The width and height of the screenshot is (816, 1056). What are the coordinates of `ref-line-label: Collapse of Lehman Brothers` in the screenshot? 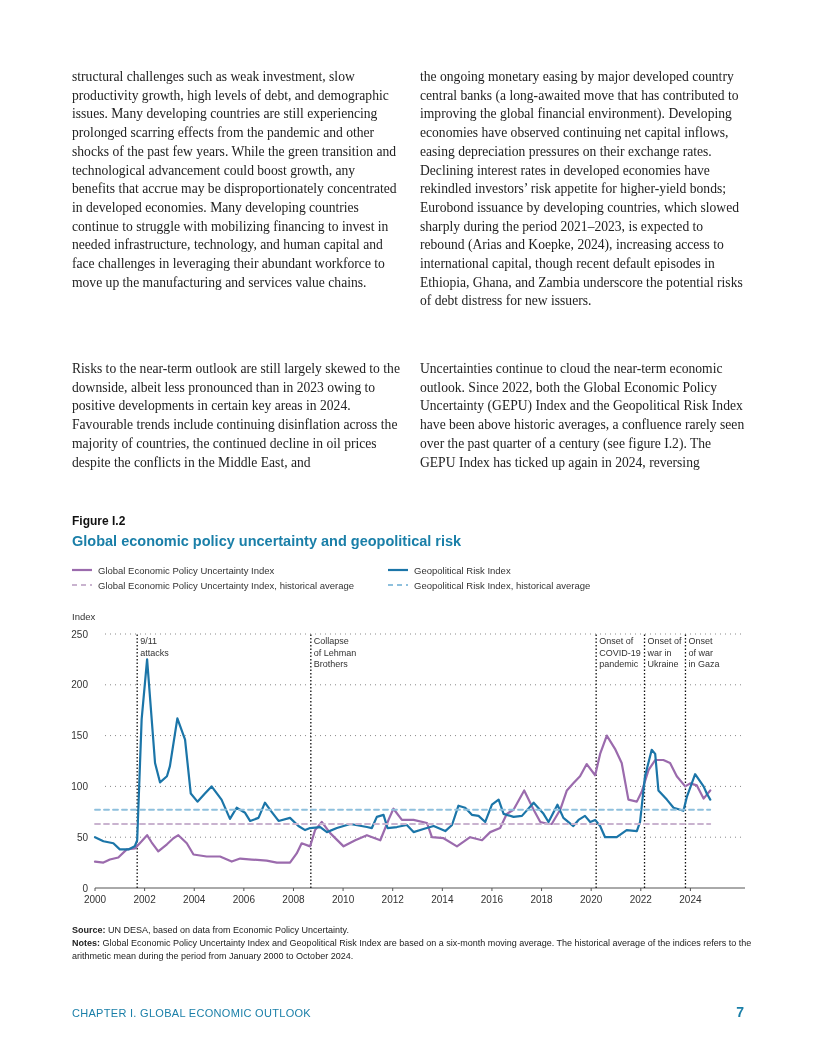 It's located at (335, 652).